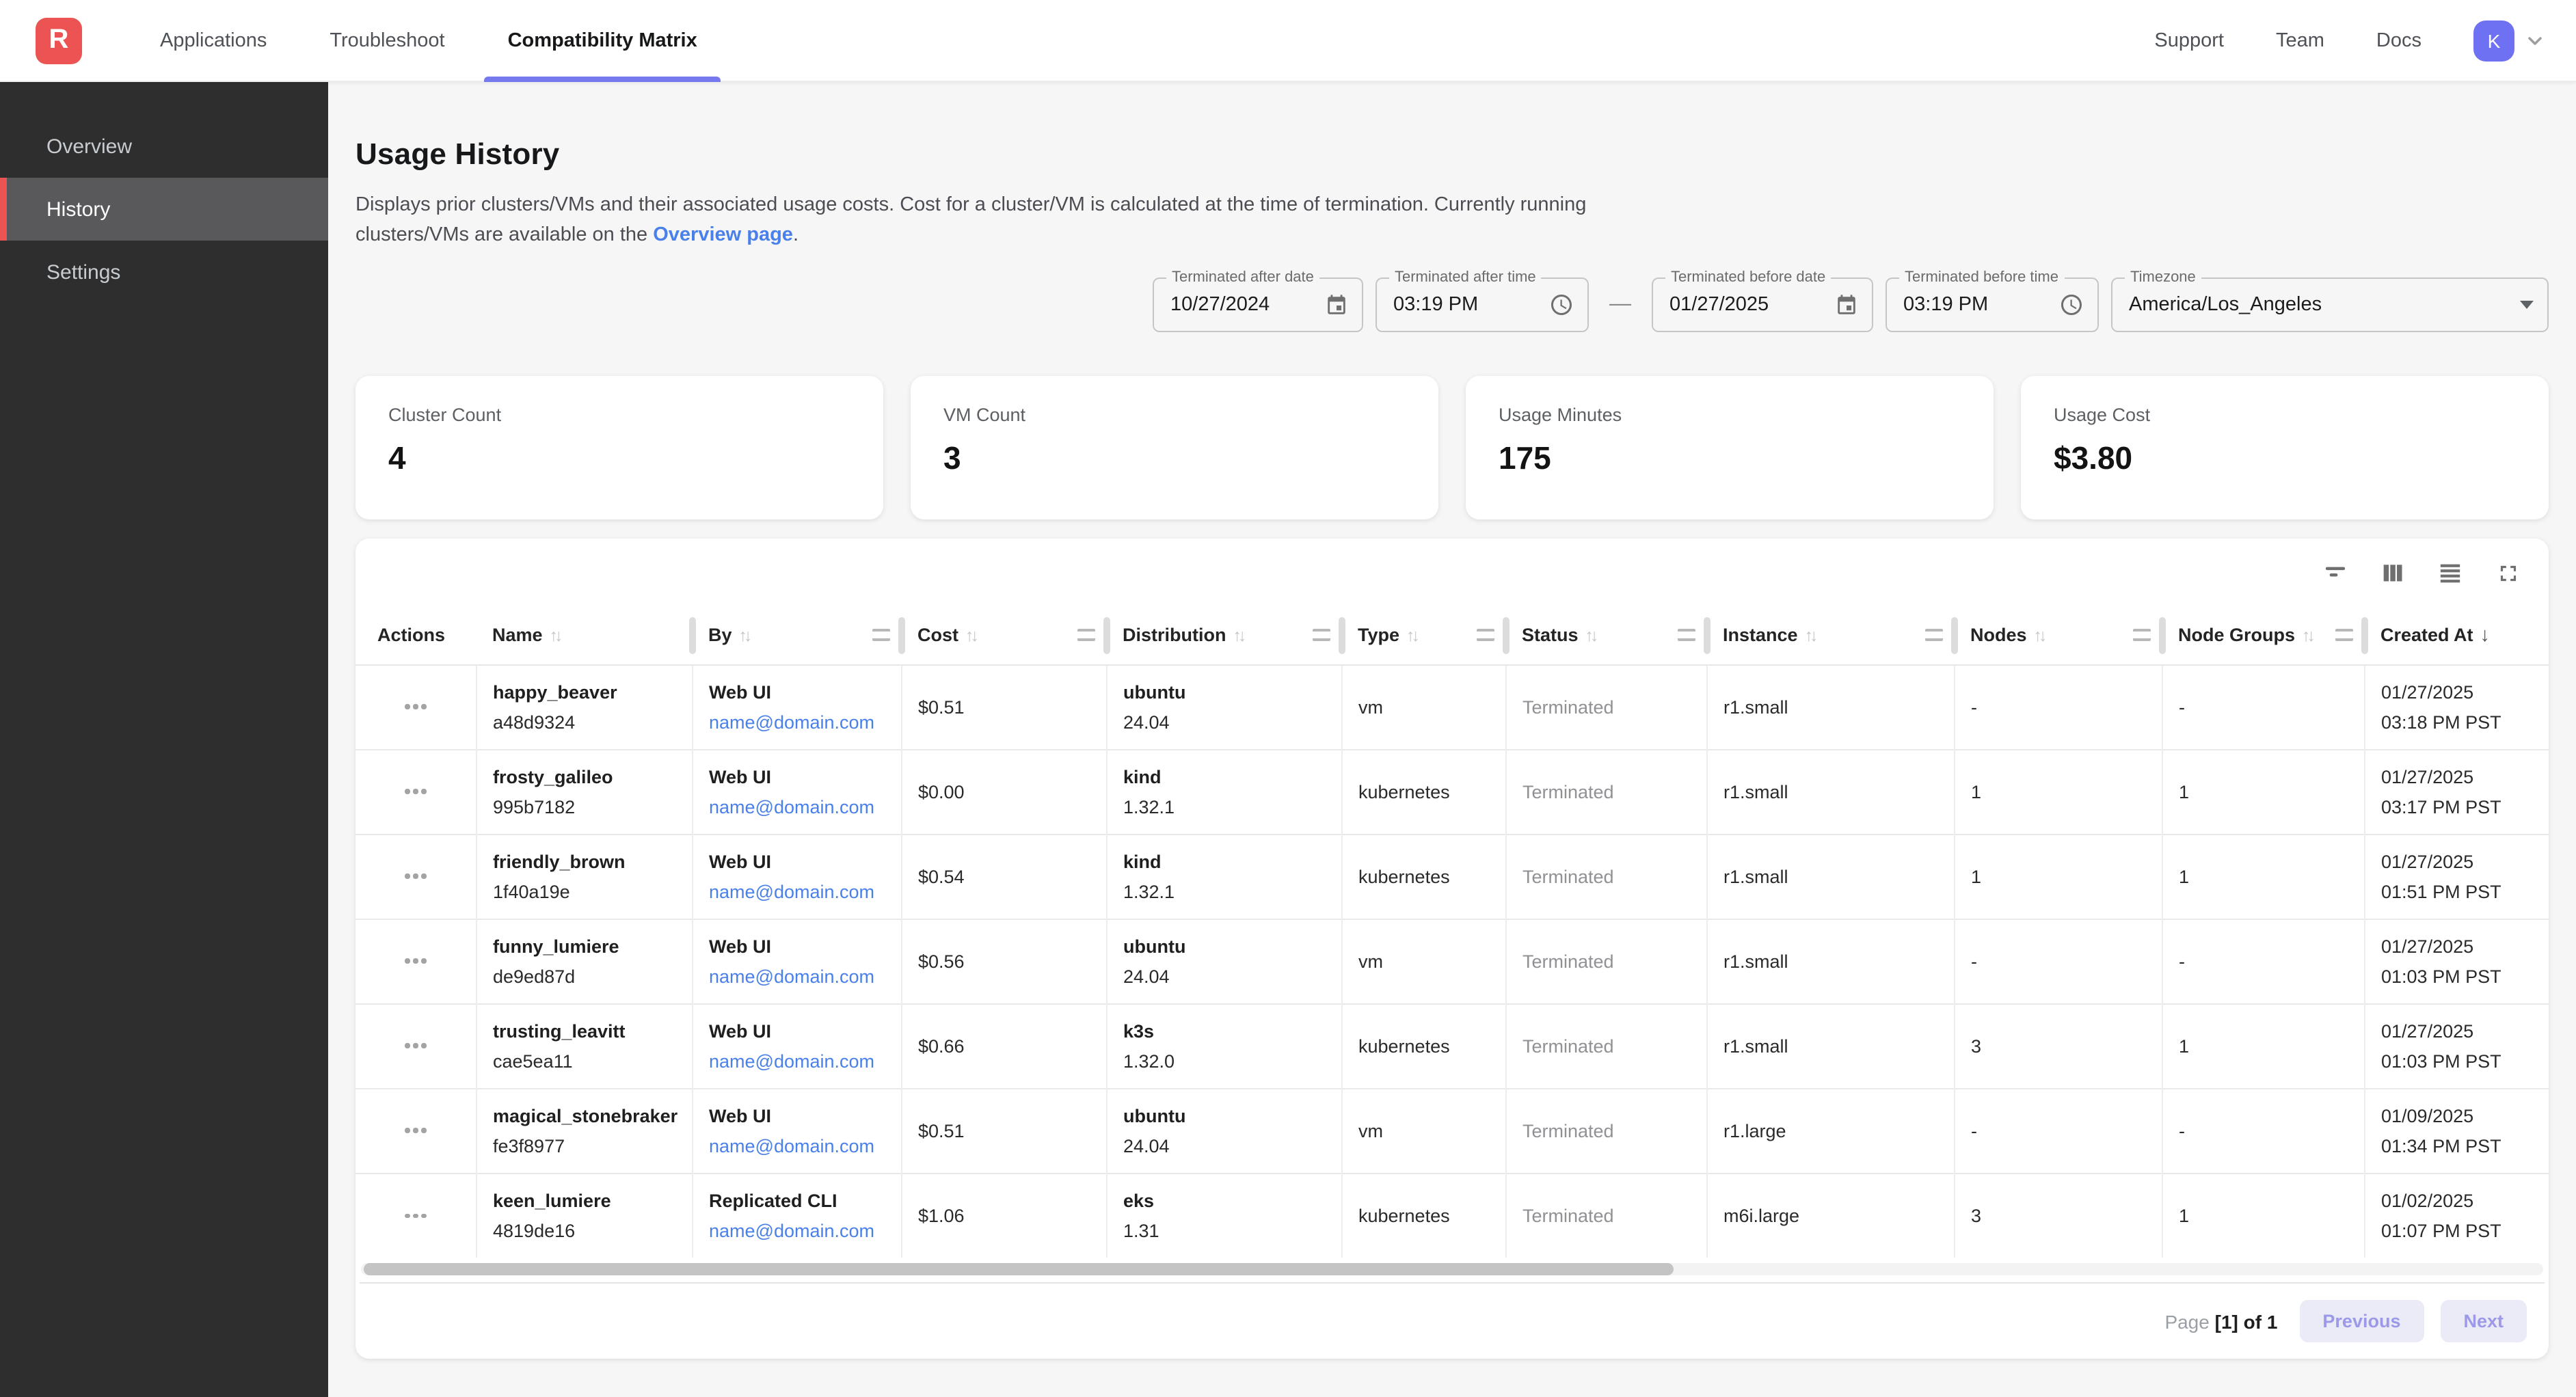 The image size is (2576, 1397). What do you see at coordinates (1146, 976) in the screenshot?
I see `distribution-version: 24.04` at bounding box center [1146, 976].